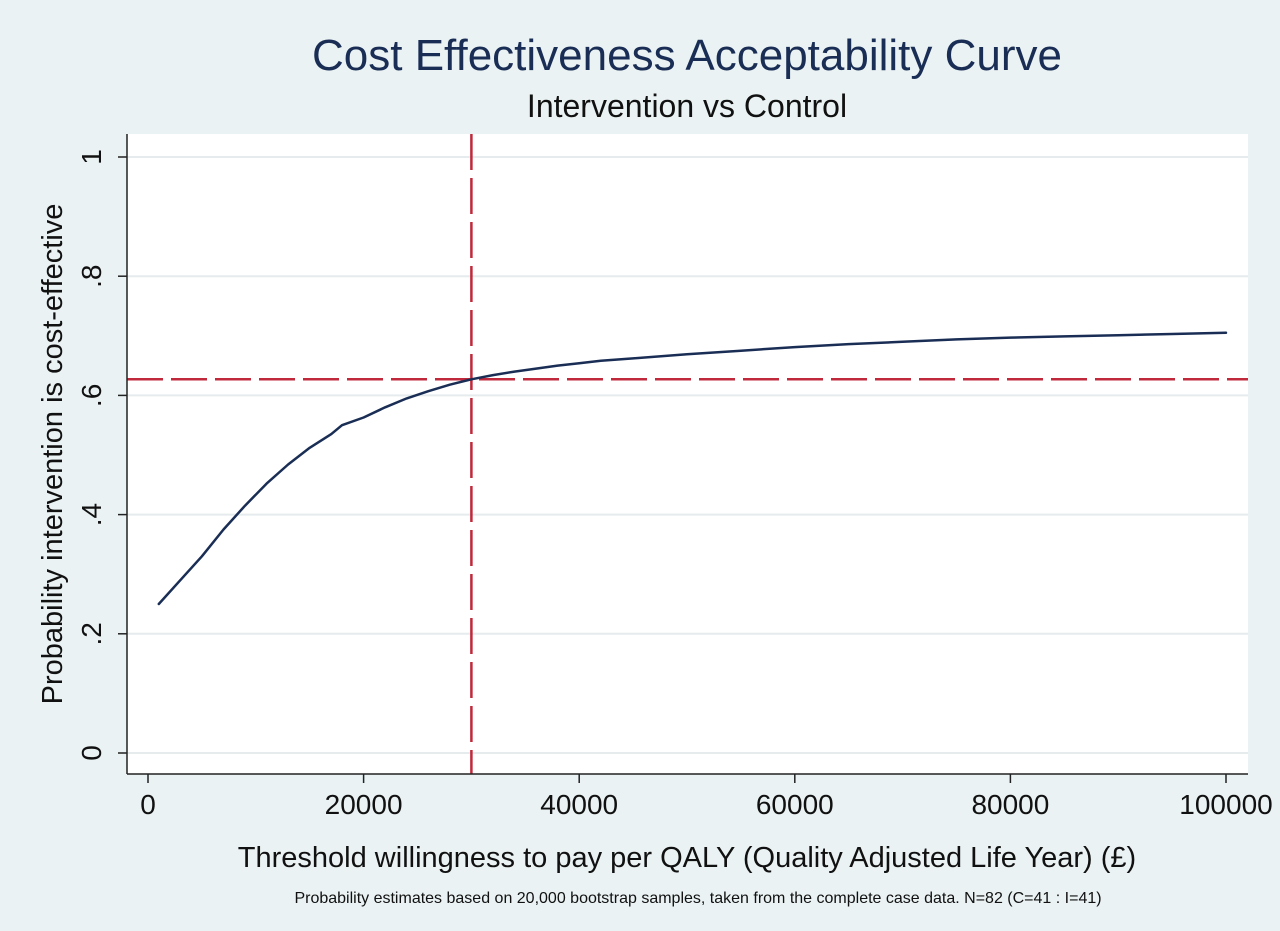 The height and width of the screenshot is (931, 1280). Describe the element at coordinates (687, 106) in the screenshot. I see `chart-subtitle: Intervention vs Control` at that location.